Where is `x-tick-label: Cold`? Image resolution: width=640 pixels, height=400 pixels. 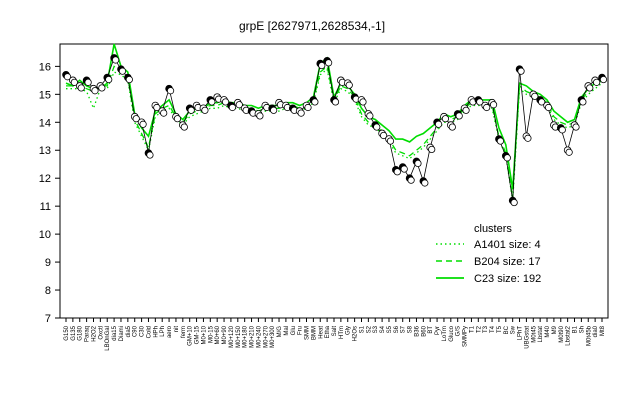
x-tick-label: Cold is located at coordinates (149, 332).